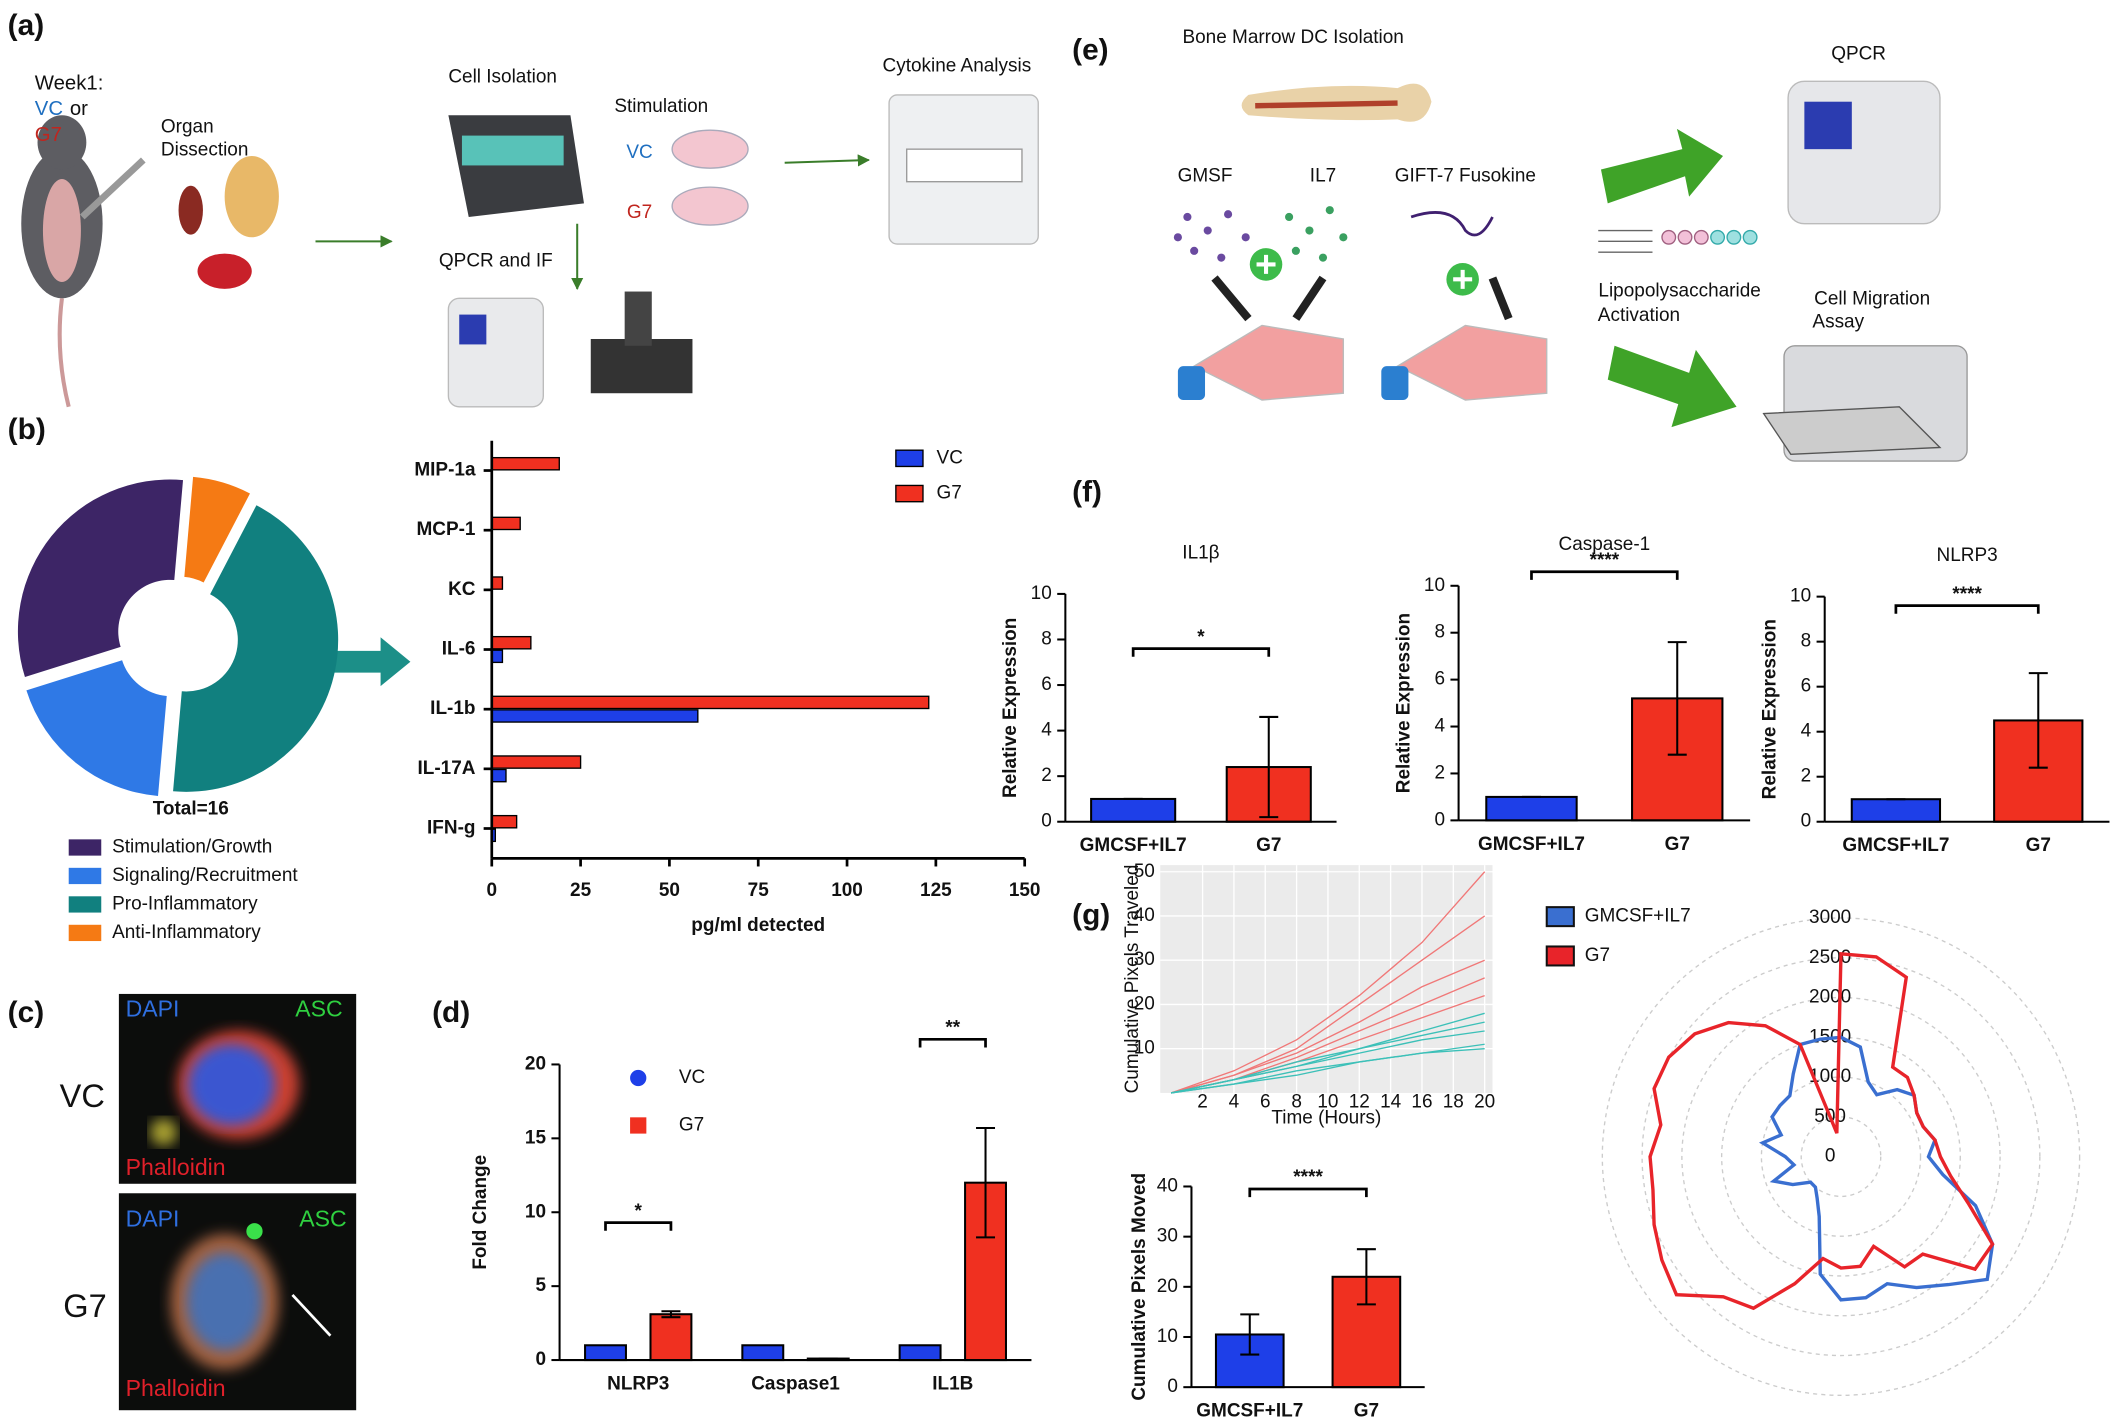  Describe the element at coordinates (48, 135) in the screenshot. I see `text: G7` at that location.